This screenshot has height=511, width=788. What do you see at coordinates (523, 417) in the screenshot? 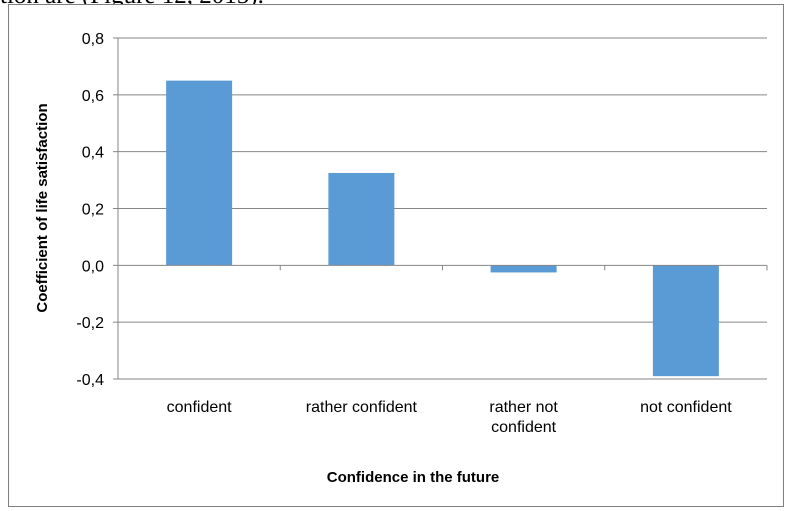
I see `x-tick-label: rather not confident` at bounding box center [523, 417].